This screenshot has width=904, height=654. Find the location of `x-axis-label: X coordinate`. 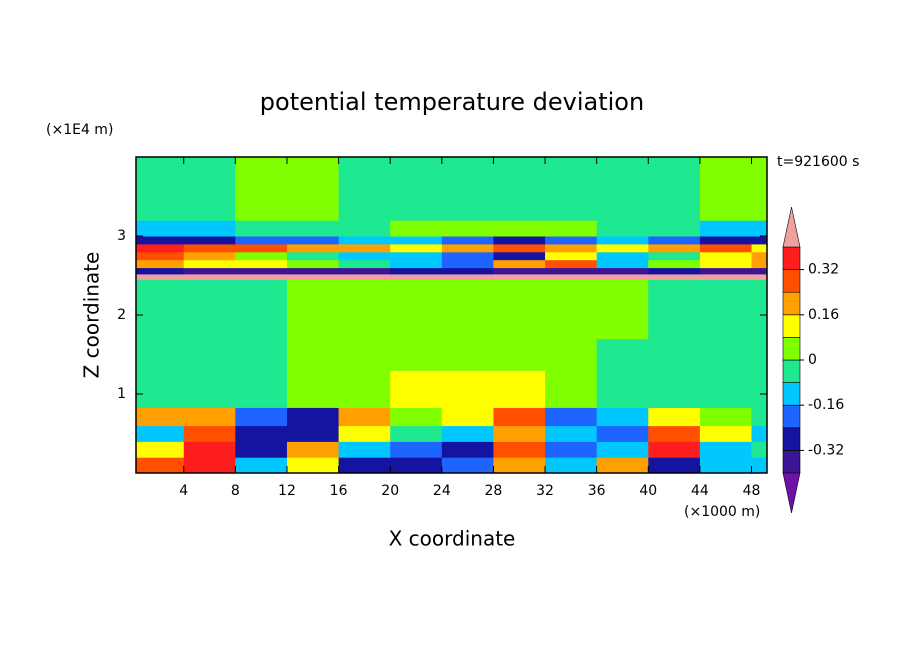

x-axis-label: X coordinate is located at coordinates (452, 539).